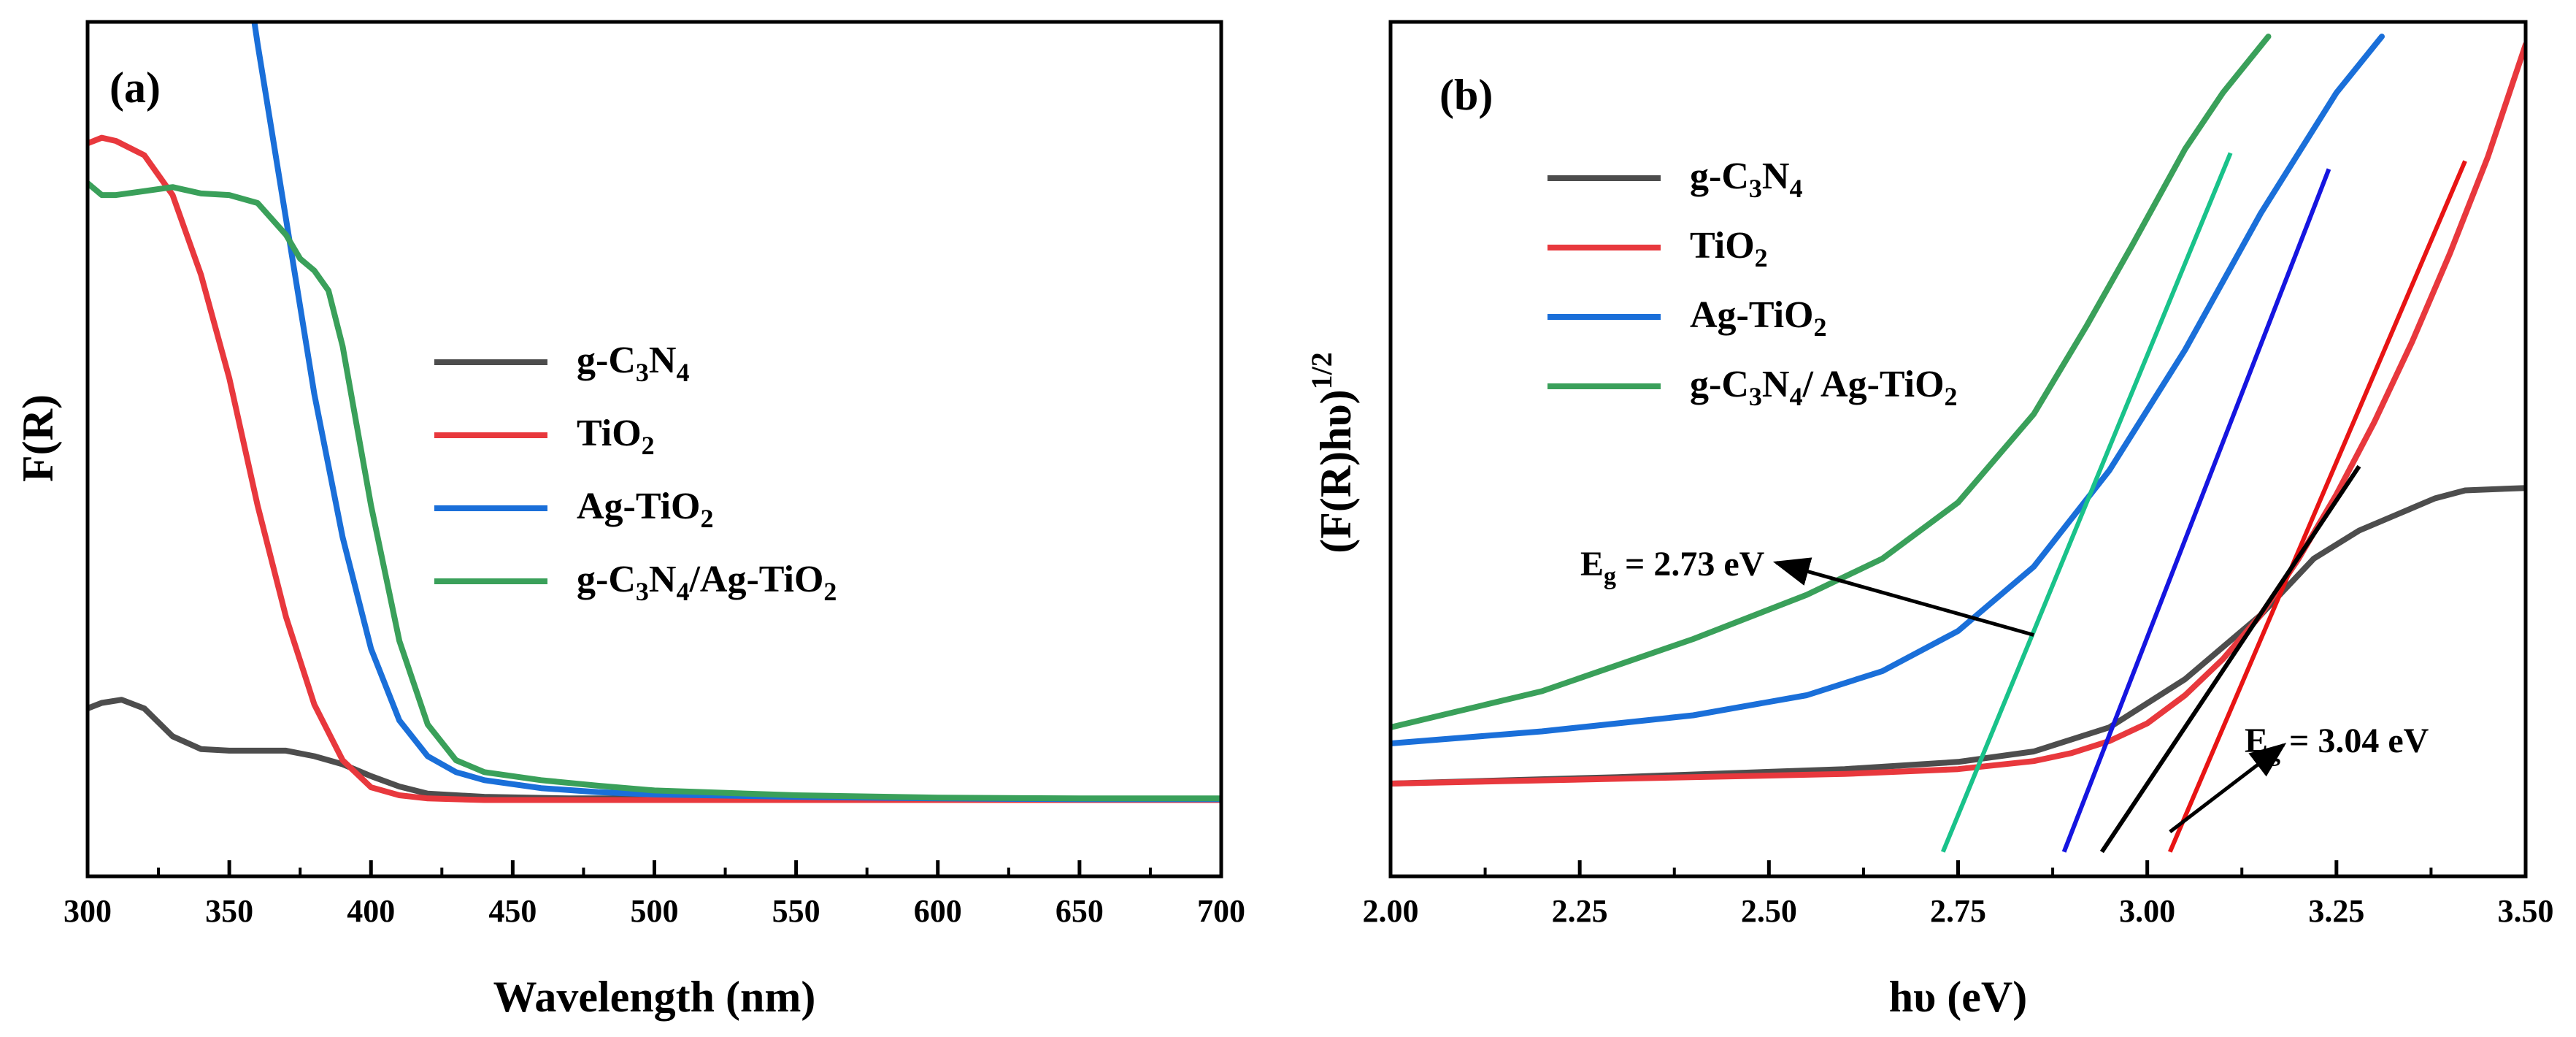  Describe the element at coordinates (1080, 911) in the screenshot. I see `x-tick-label: 650` at that location.